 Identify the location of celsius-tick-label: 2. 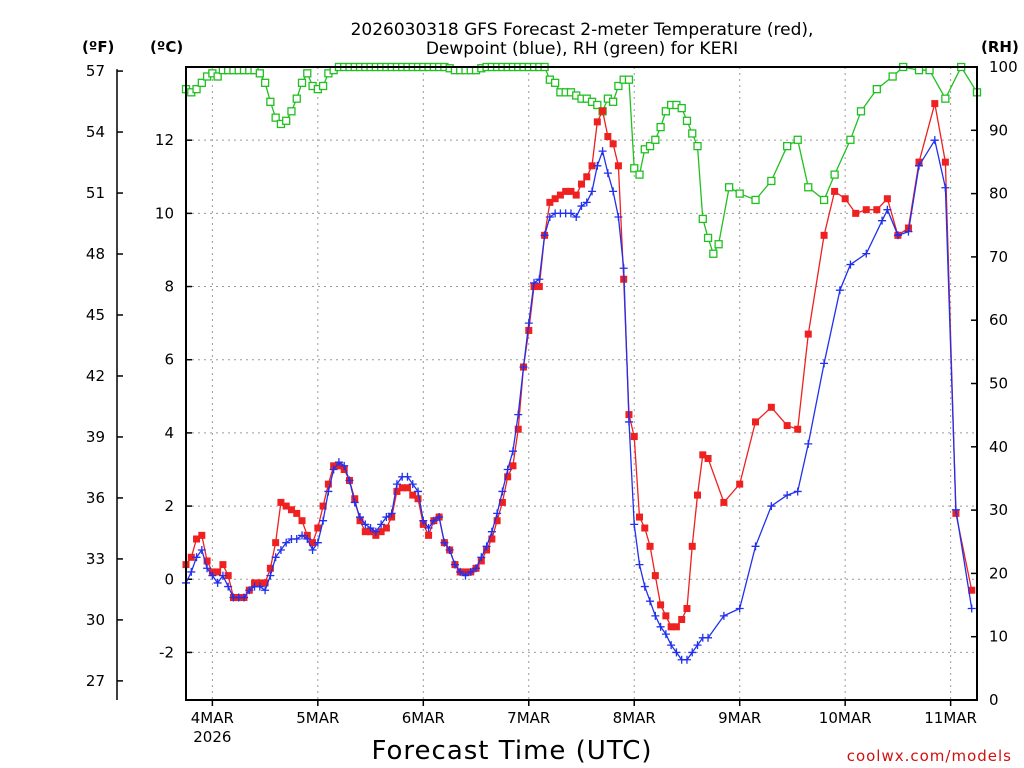
(169, 506).